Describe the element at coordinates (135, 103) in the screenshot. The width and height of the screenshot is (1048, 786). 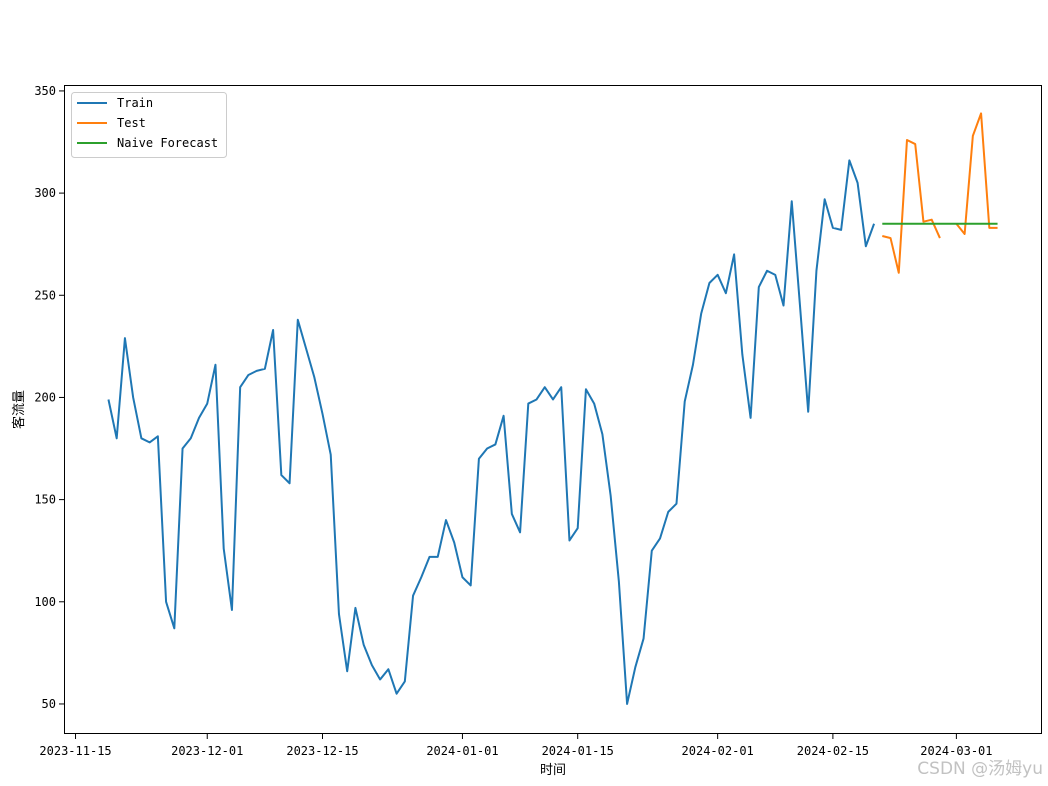
I see `legend-label-train: Train` at that location.